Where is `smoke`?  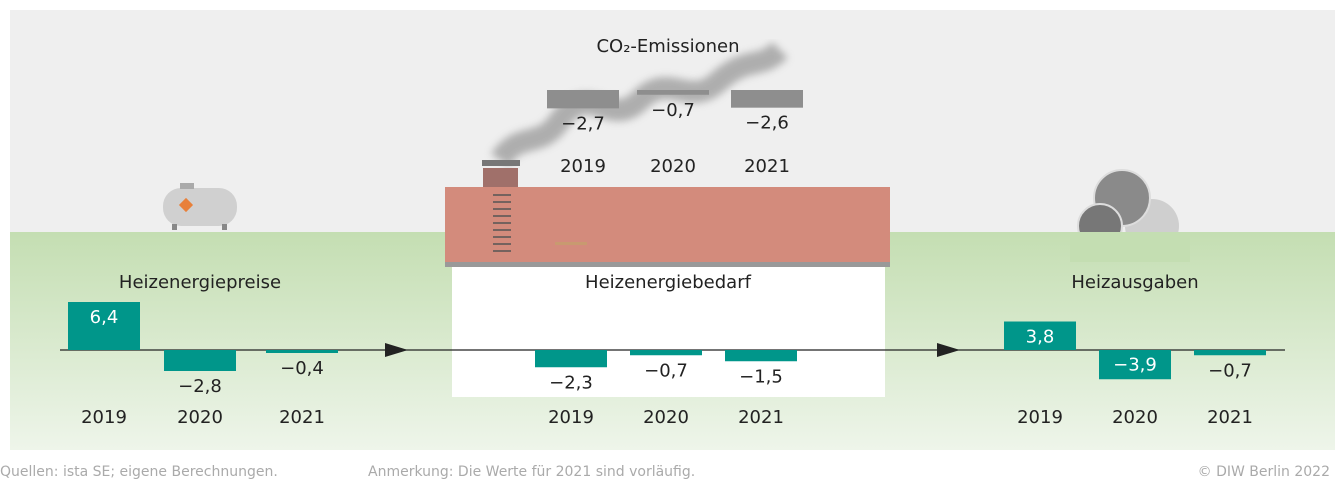
smoke is located at coordinates (639, 104).